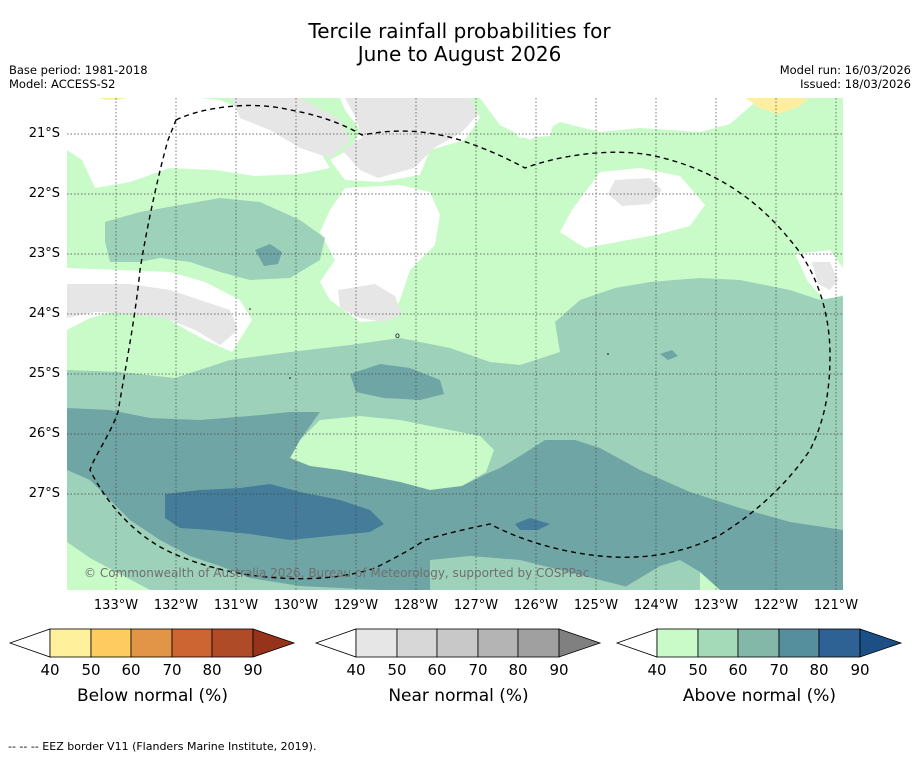 The height and width of the screenshot is (758, 919). What do you see at coordinates (44, 433) in the screenshot?
I see `lat-label-26s: 26°S` at bounding box center [44, 433].